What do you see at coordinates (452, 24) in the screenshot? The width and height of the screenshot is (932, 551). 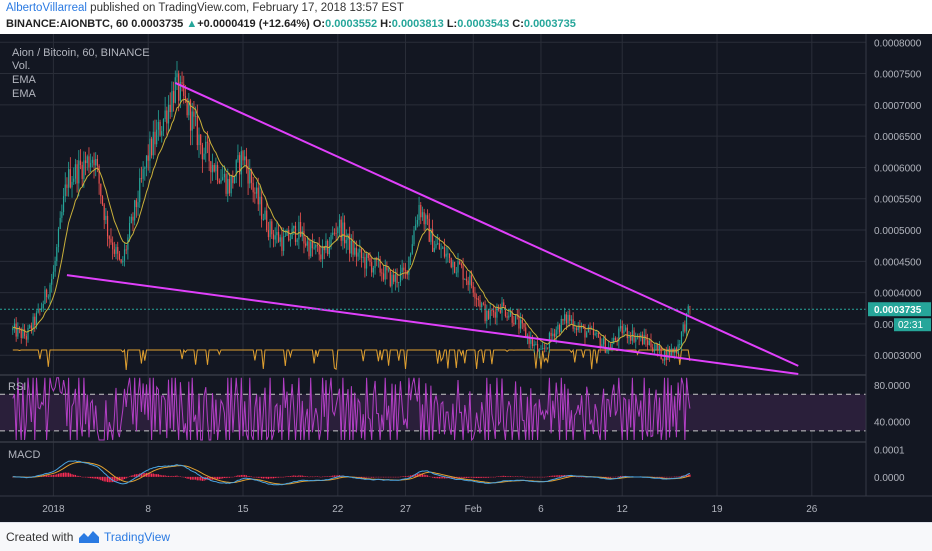 I see `low-label: L:` at bounding box center [452, 24].